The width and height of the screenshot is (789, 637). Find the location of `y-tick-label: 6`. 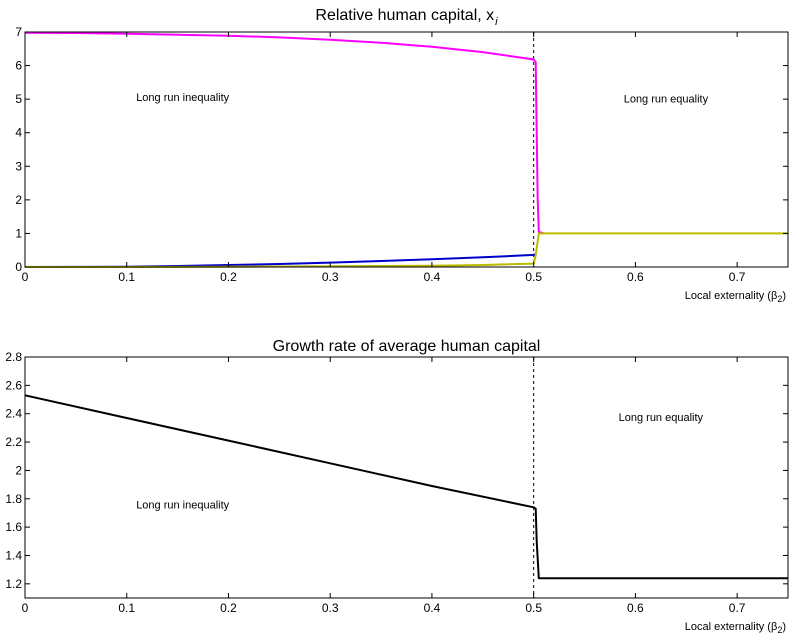

y-tick-label: 6 is located at coordinates (18, 66).